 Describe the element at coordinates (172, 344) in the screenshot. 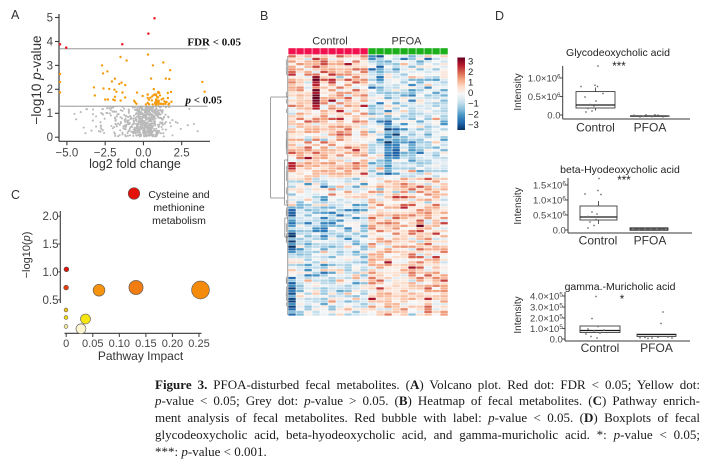

I see `svg-text: 0.20` at that location.